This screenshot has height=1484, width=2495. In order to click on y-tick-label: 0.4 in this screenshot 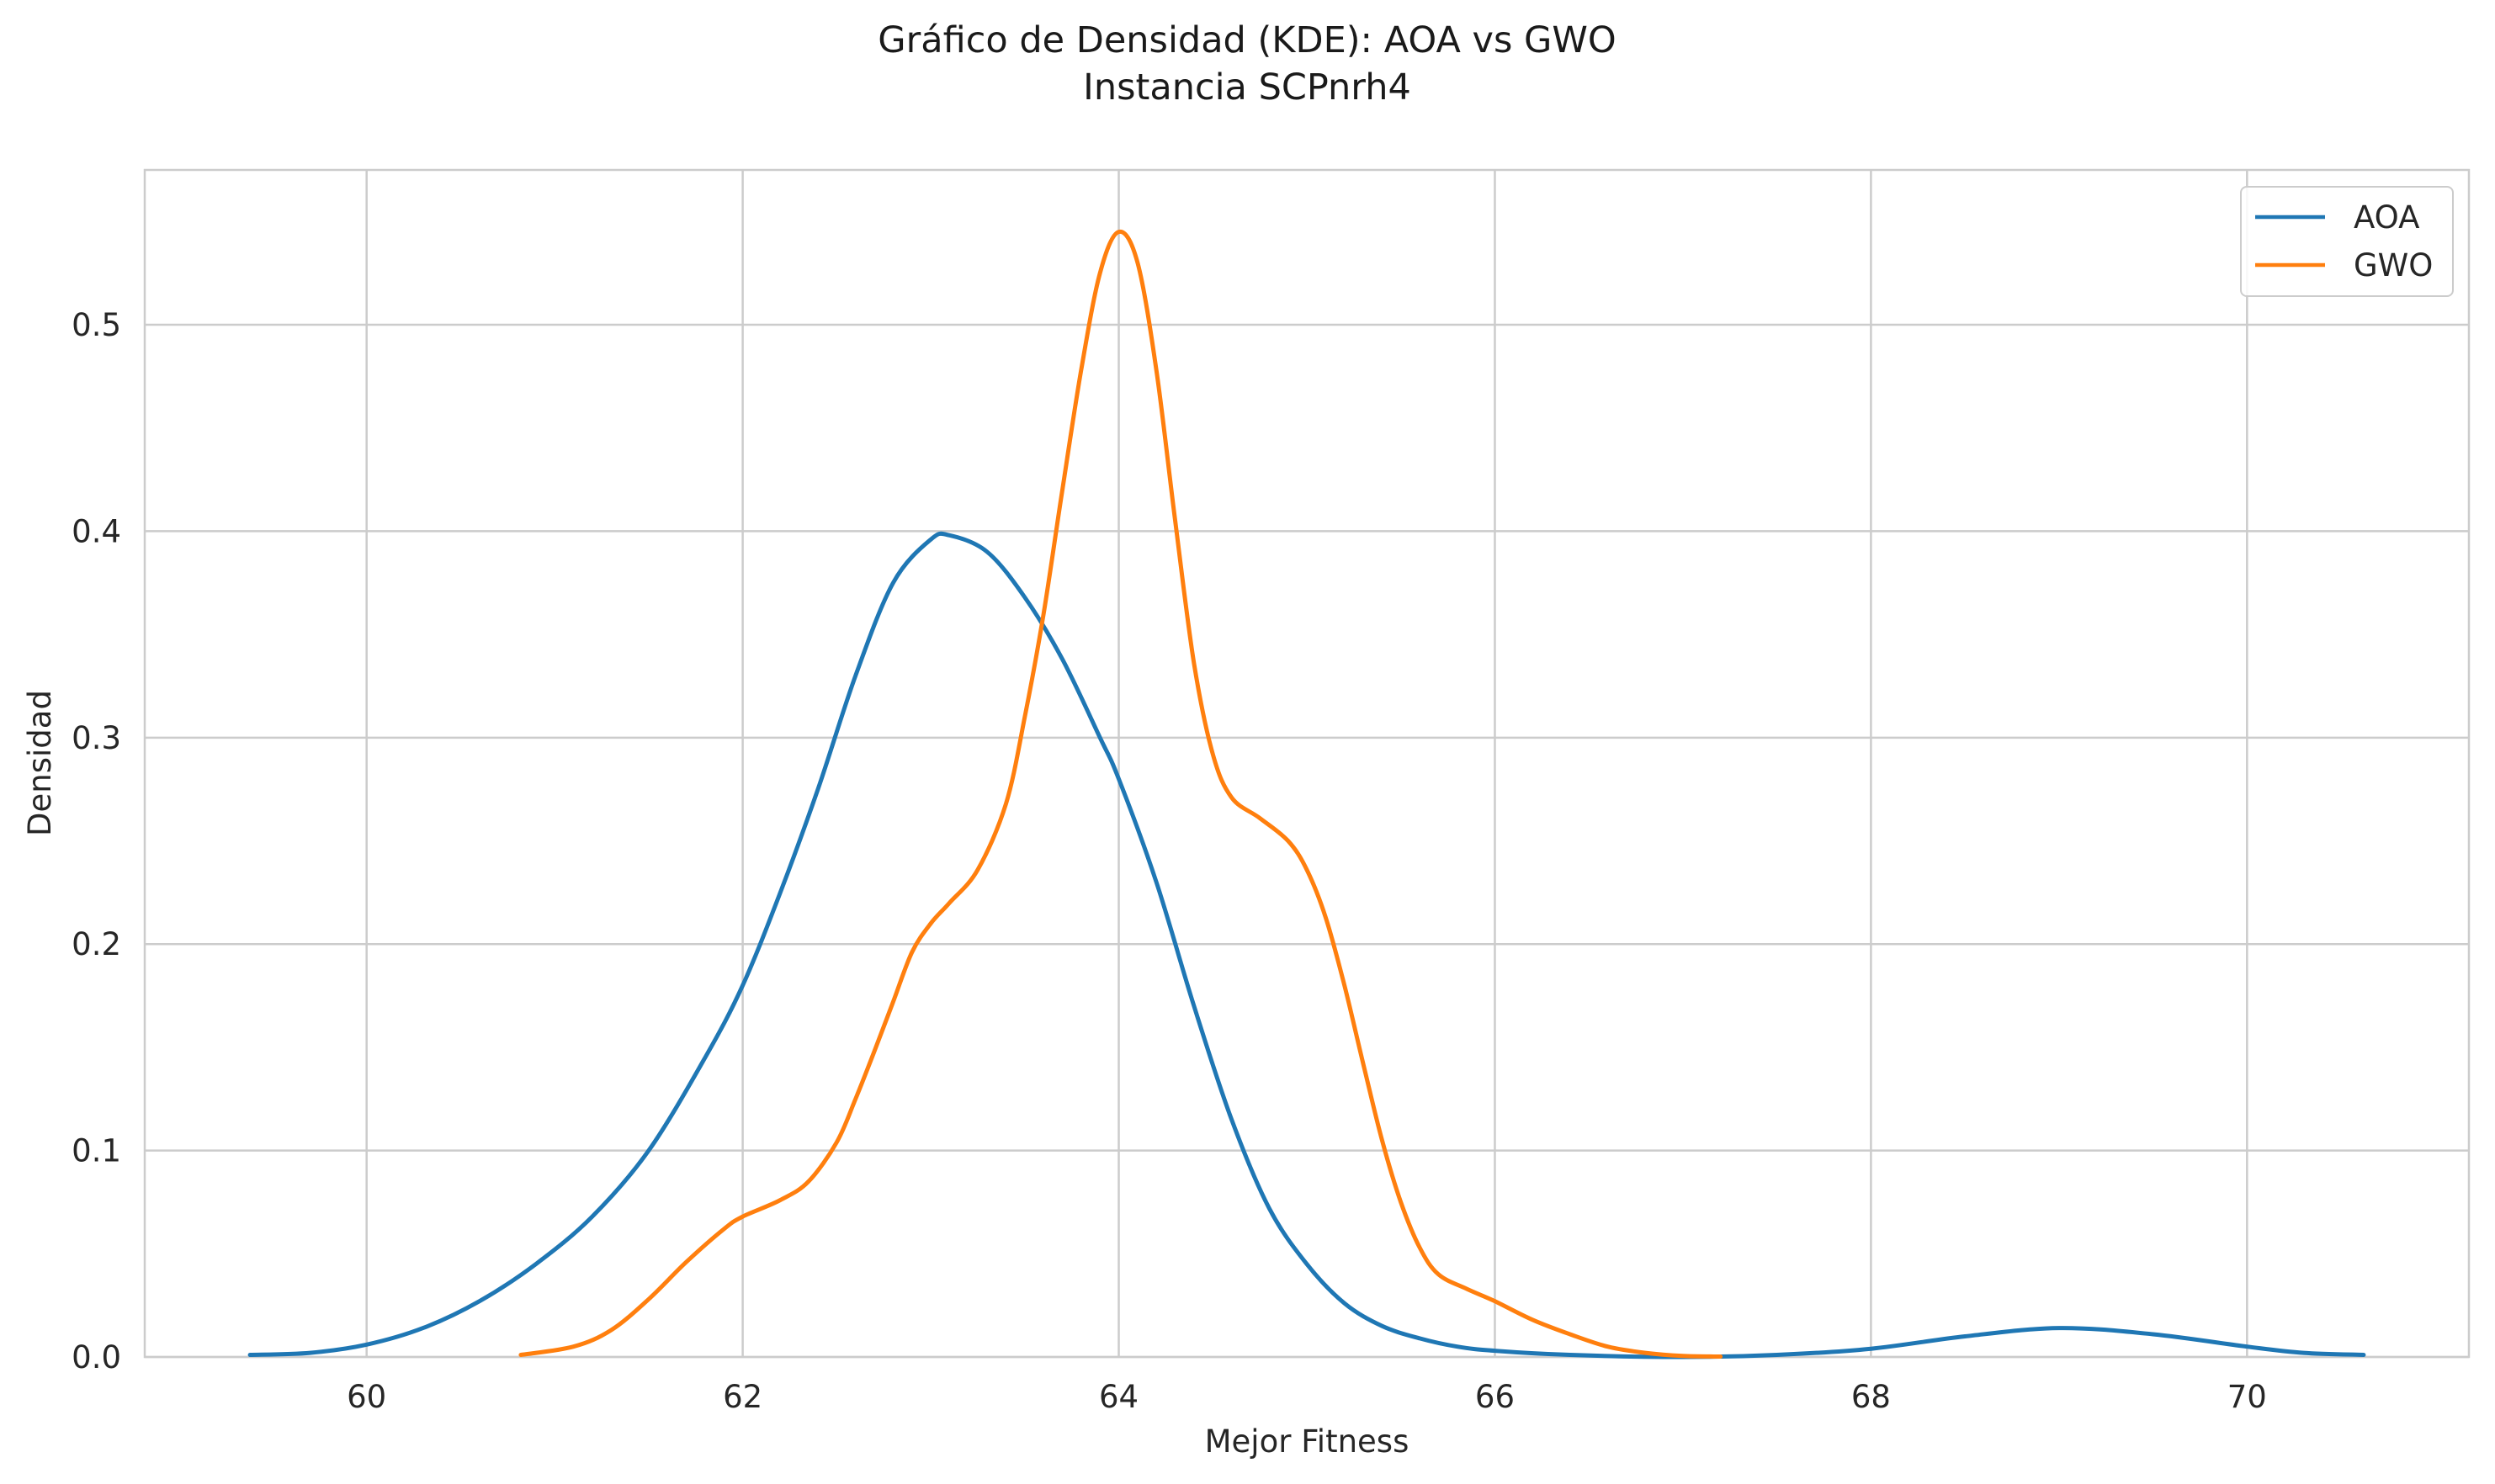, I will do `click(96, 531)`.